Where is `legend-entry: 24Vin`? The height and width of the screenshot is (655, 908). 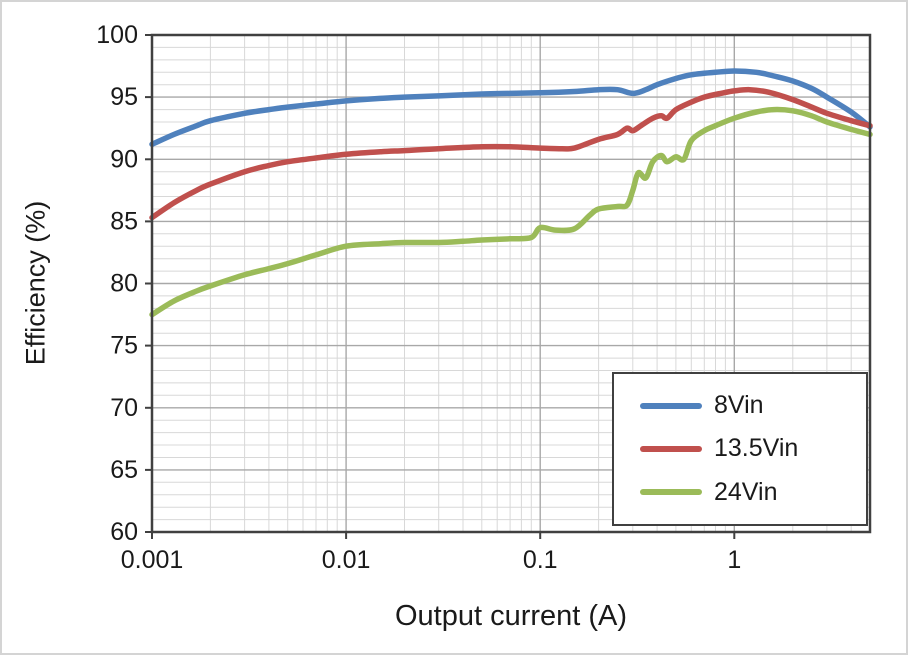 legend-entry: 24Vin is located at coordinates (748, 491).